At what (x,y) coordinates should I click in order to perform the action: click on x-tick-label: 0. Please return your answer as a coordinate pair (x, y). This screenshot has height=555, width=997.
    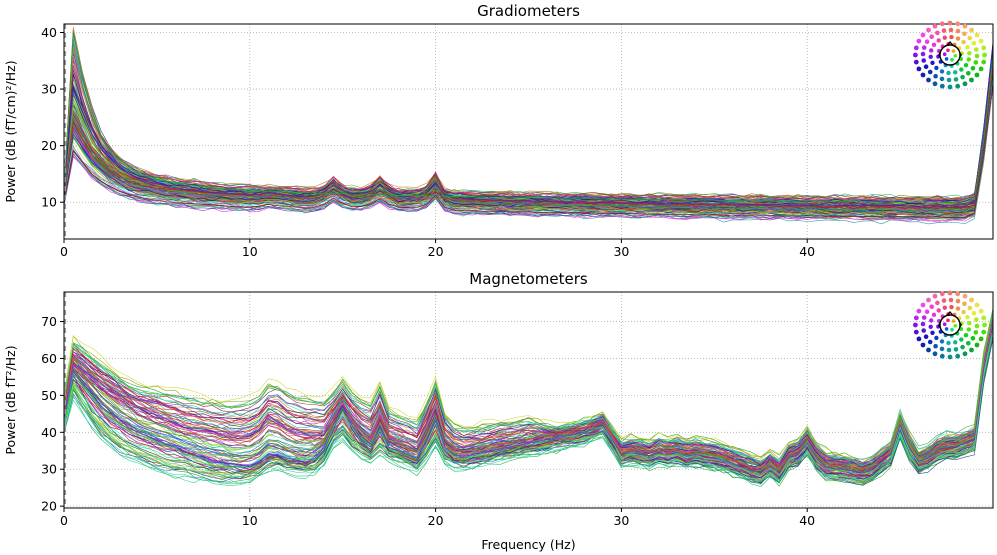
    Looking at the image, I should click on (64, 251).